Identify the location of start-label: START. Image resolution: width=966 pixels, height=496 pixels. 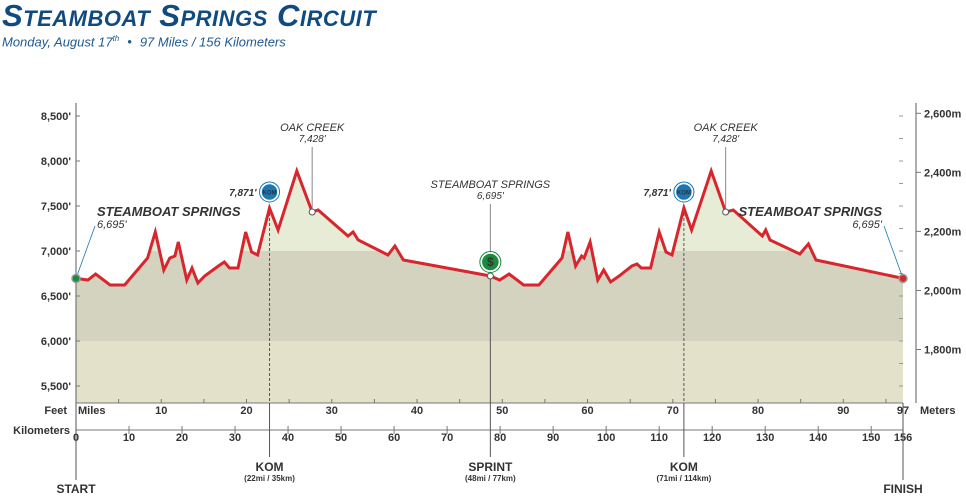
(76, 489).